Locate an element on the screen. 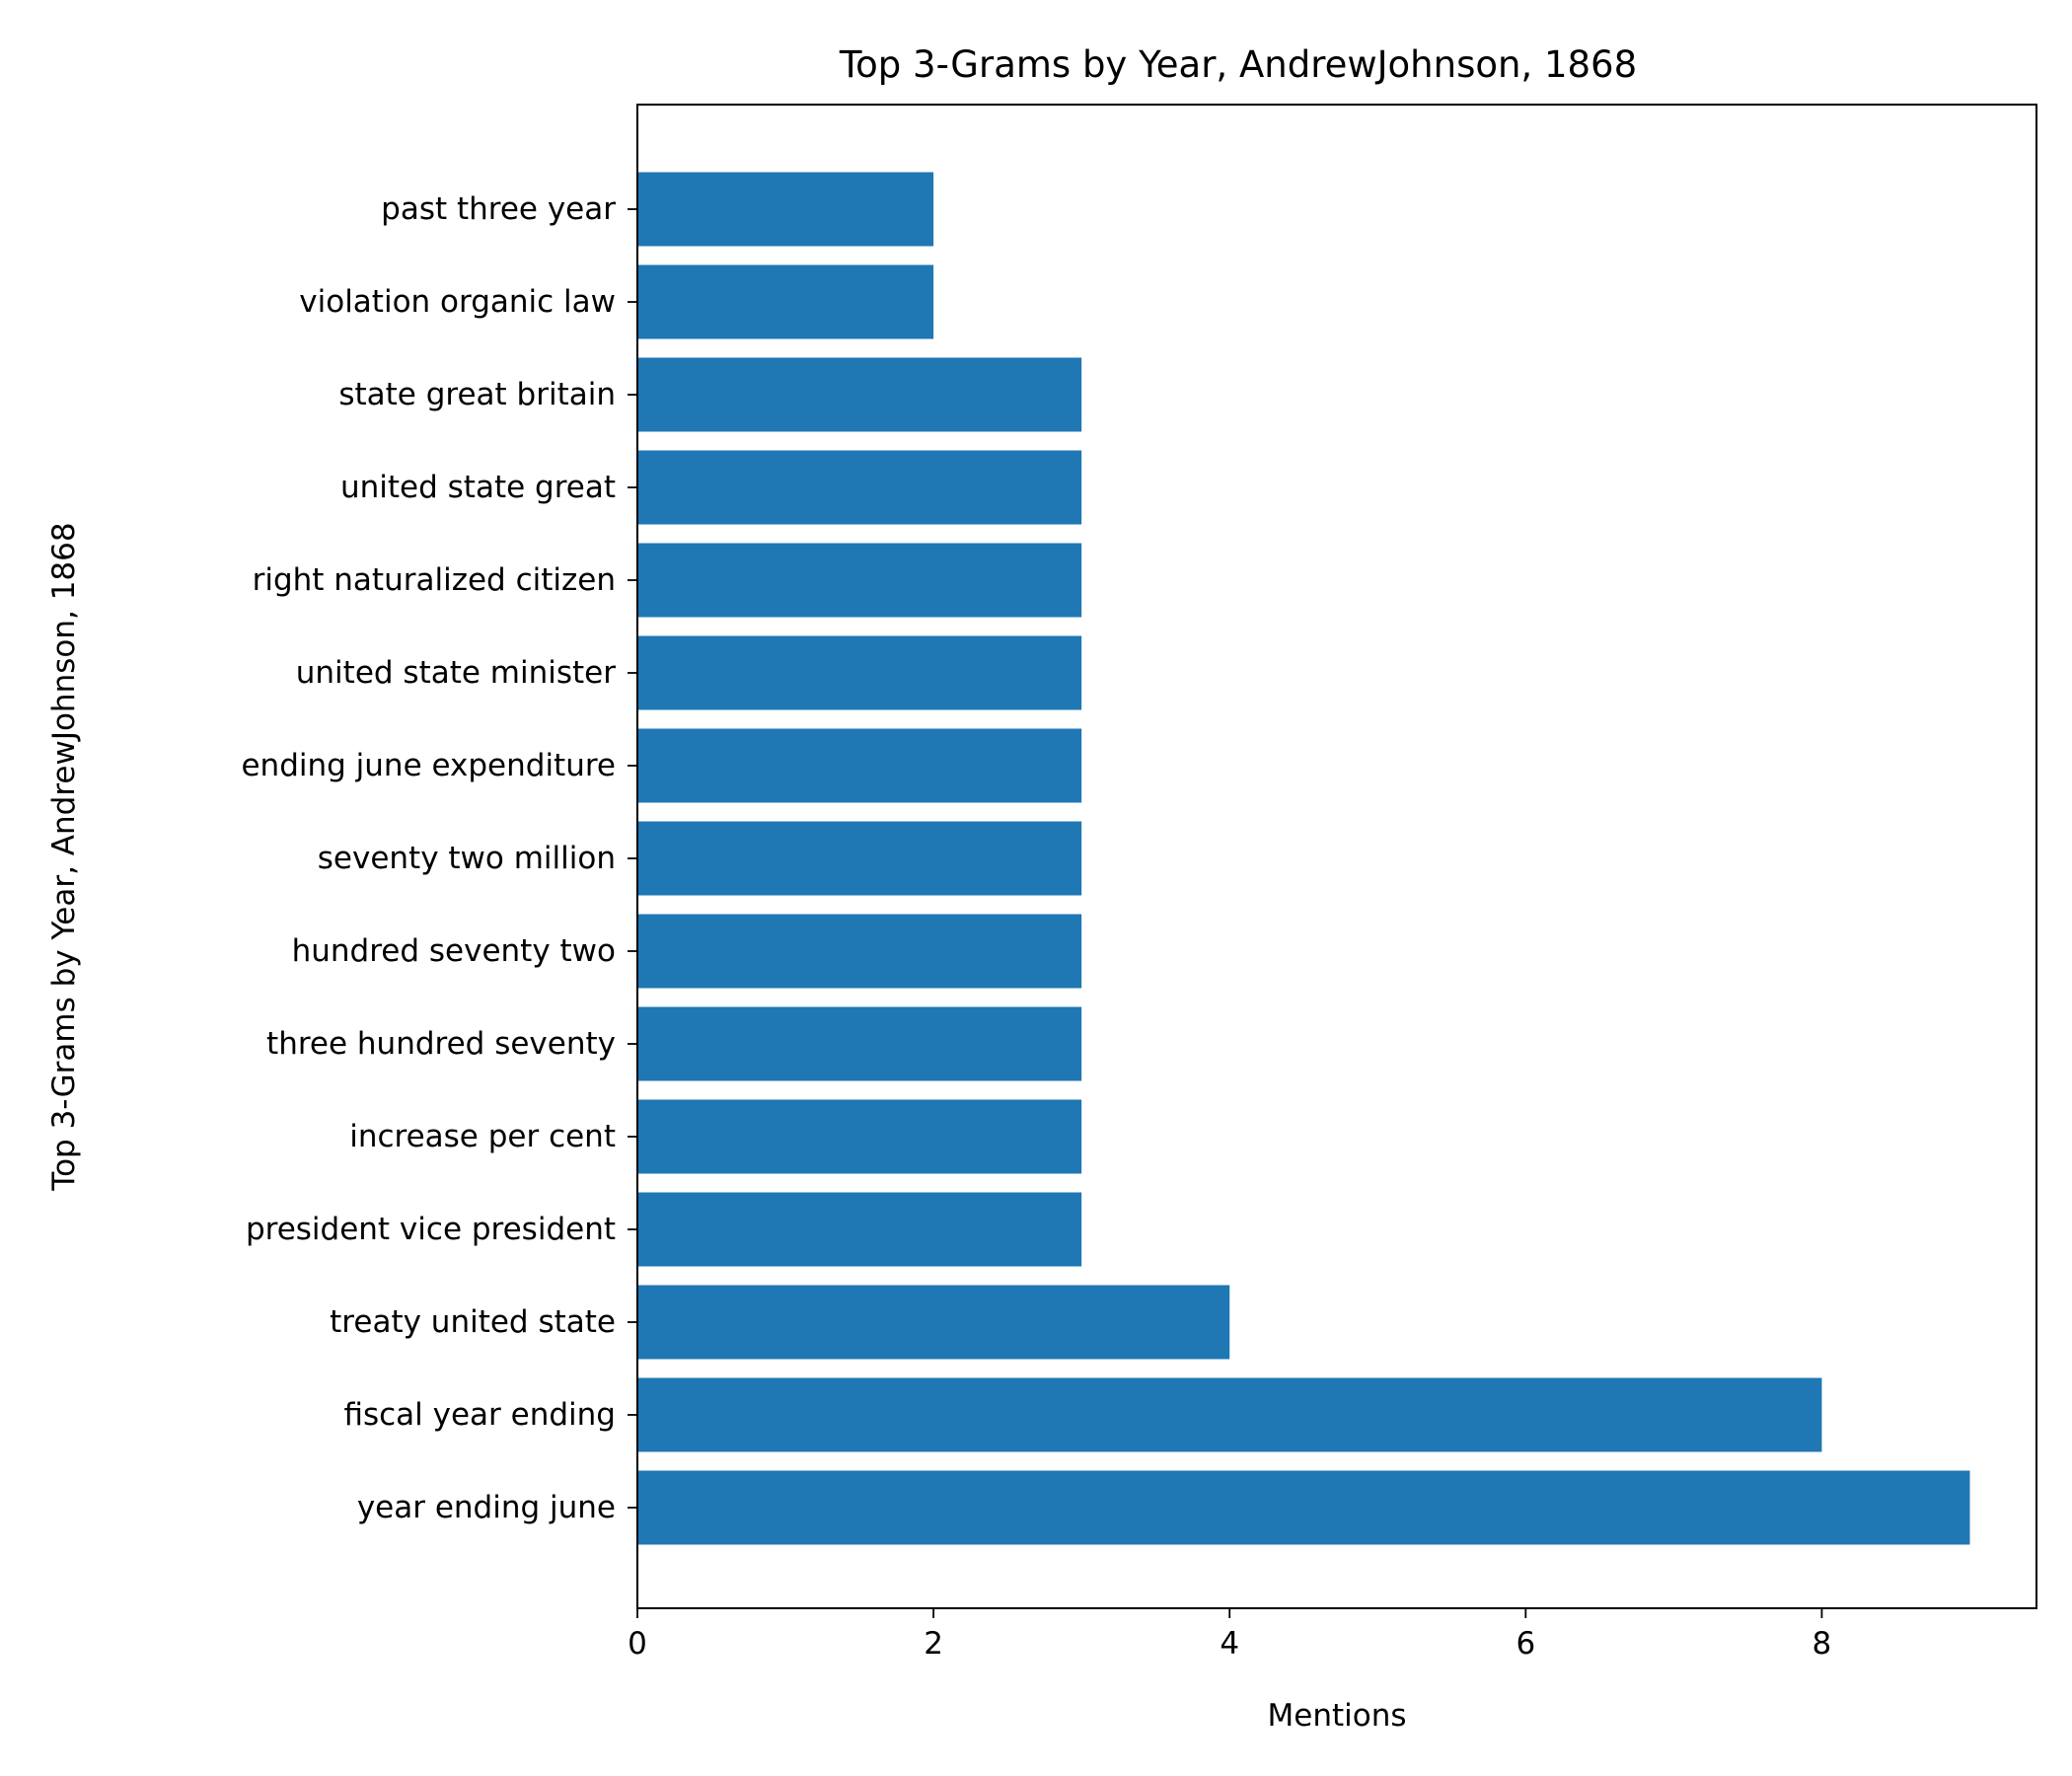 The height and width of the screenshot is (1776, 2072). y-tick-label: ending june expenditure is located at coordinates (429, 766).